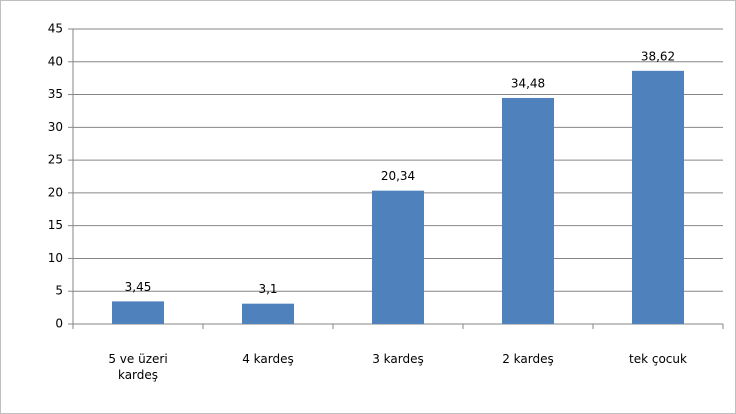 The height and width of the screenshot is (414, 736). What do you see at coordinates (267, 289) in the screenshot?
I see `value-label: 3,1` at bounding box center [267, 289].